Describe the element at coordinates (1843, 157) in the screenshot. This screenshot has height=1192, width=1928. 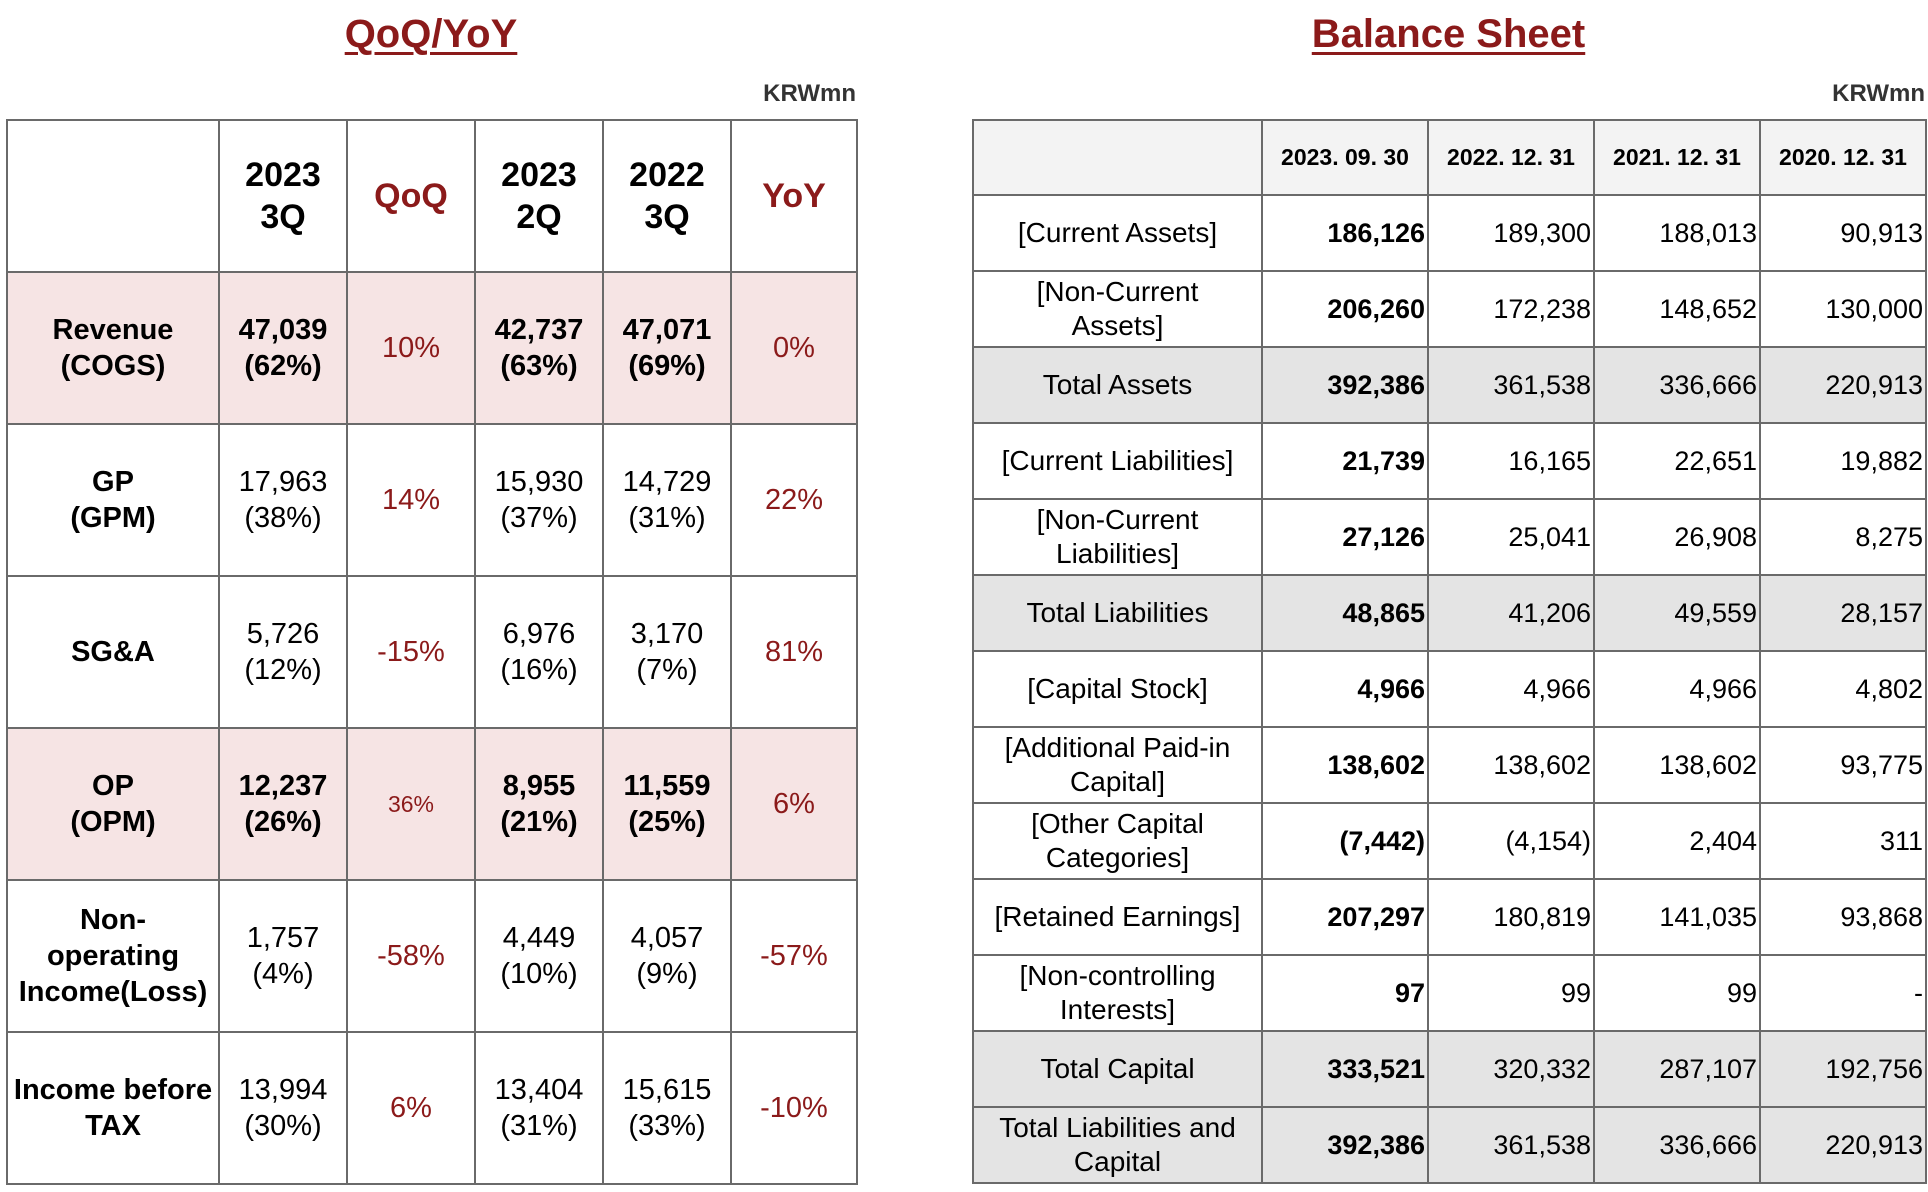
I see `balance-header-2020-12-31: 2020. 12. 31` at that location.